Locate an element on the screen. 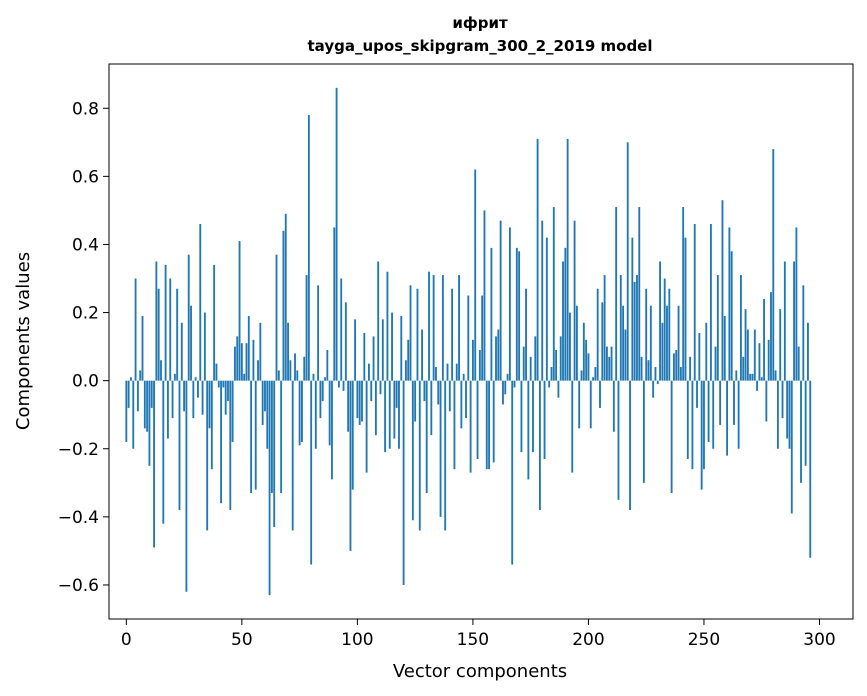  x-axis-label: Vector components is located at coordinates (480, 671).